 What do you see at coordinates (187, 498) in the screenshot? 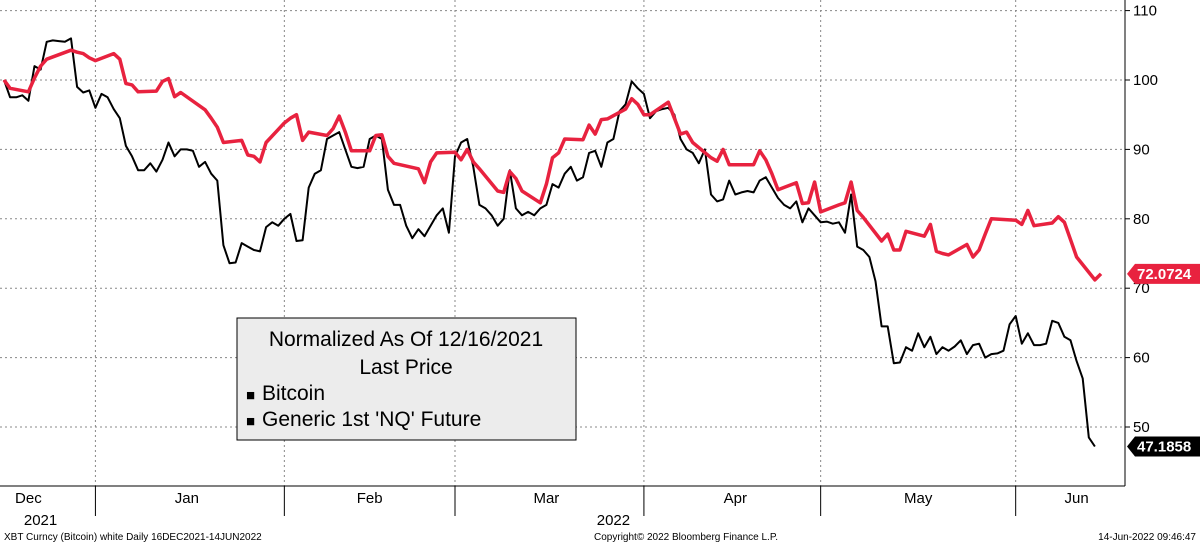
I see `x-month-label-jan: Jan` at bounding box center [187, 498].